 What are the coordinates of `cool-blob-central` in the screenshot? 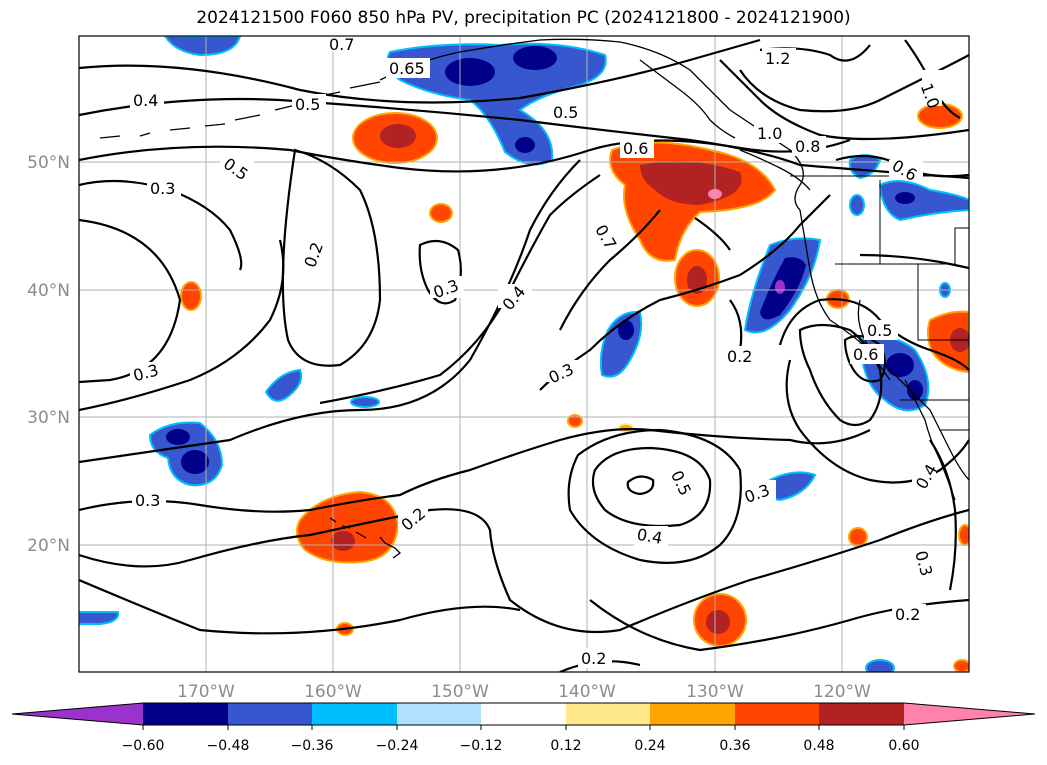 It's located at (710, 369).